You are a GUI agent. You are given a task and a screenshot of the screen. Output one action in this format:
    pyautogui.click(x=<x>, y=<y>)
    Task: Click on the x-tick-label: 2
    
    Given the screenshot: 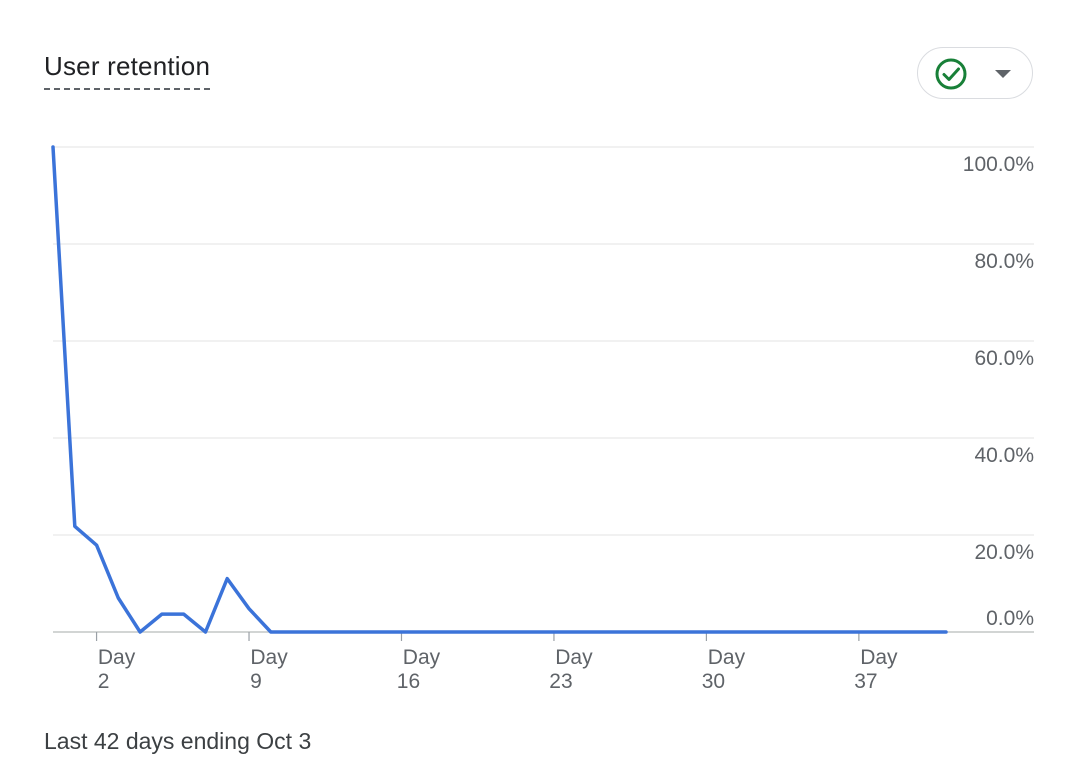 What is the action you would take?
    pyautogui.click(x=104, y=681)
    